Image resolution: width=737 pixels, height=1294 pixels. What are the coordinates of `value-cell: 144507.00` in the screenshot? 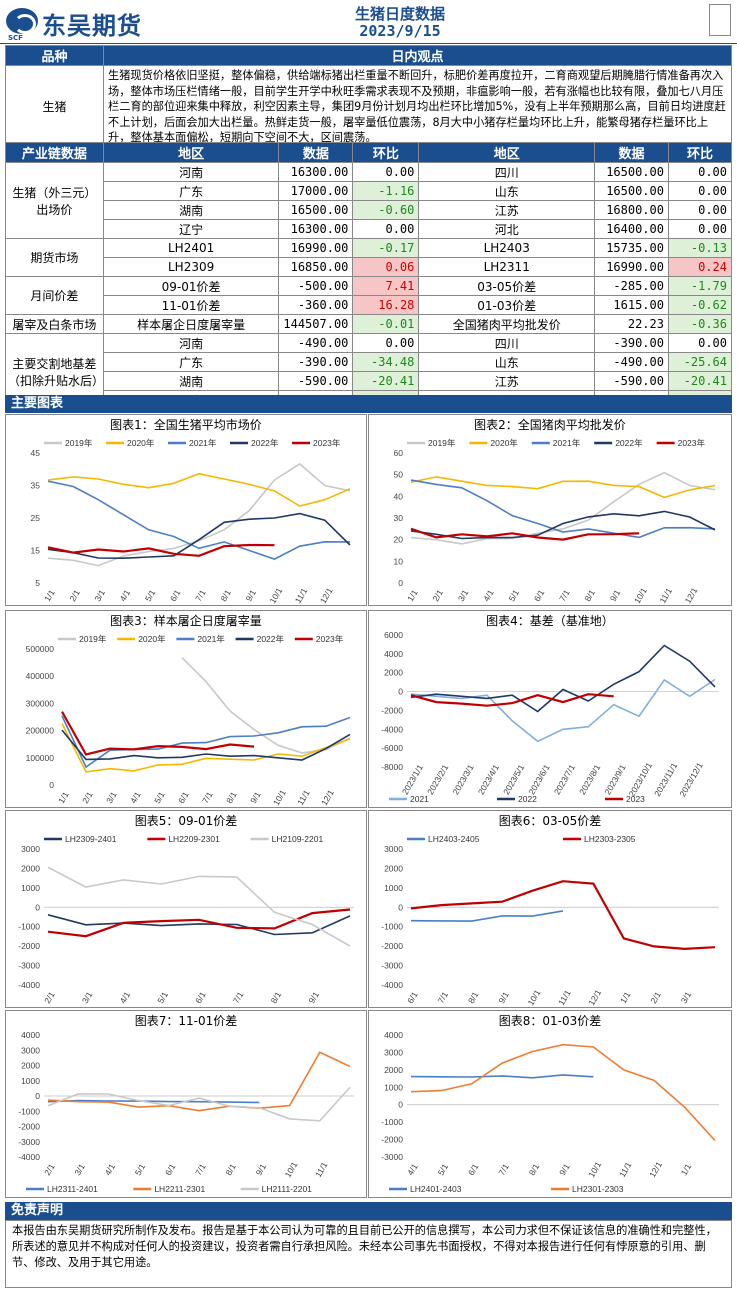 It's located at (316, 324).